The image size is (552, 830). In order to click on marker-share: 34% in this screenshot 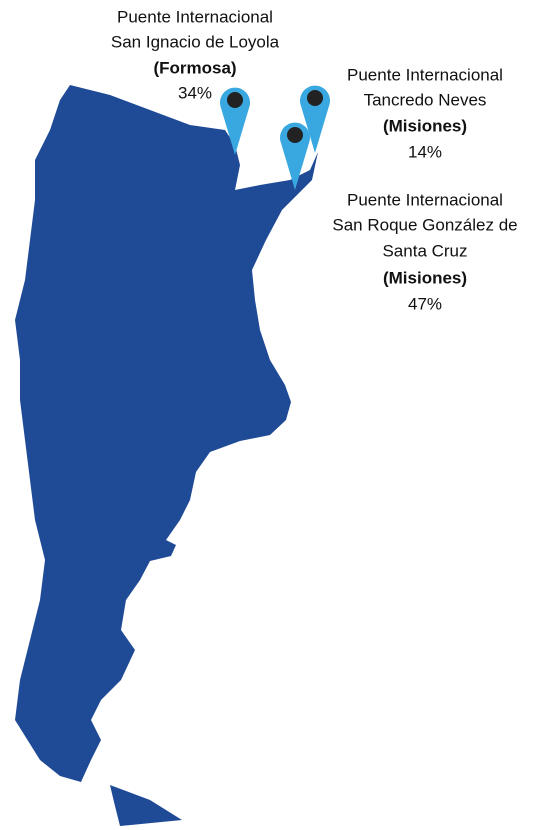, I will do `click(195, 92)`.